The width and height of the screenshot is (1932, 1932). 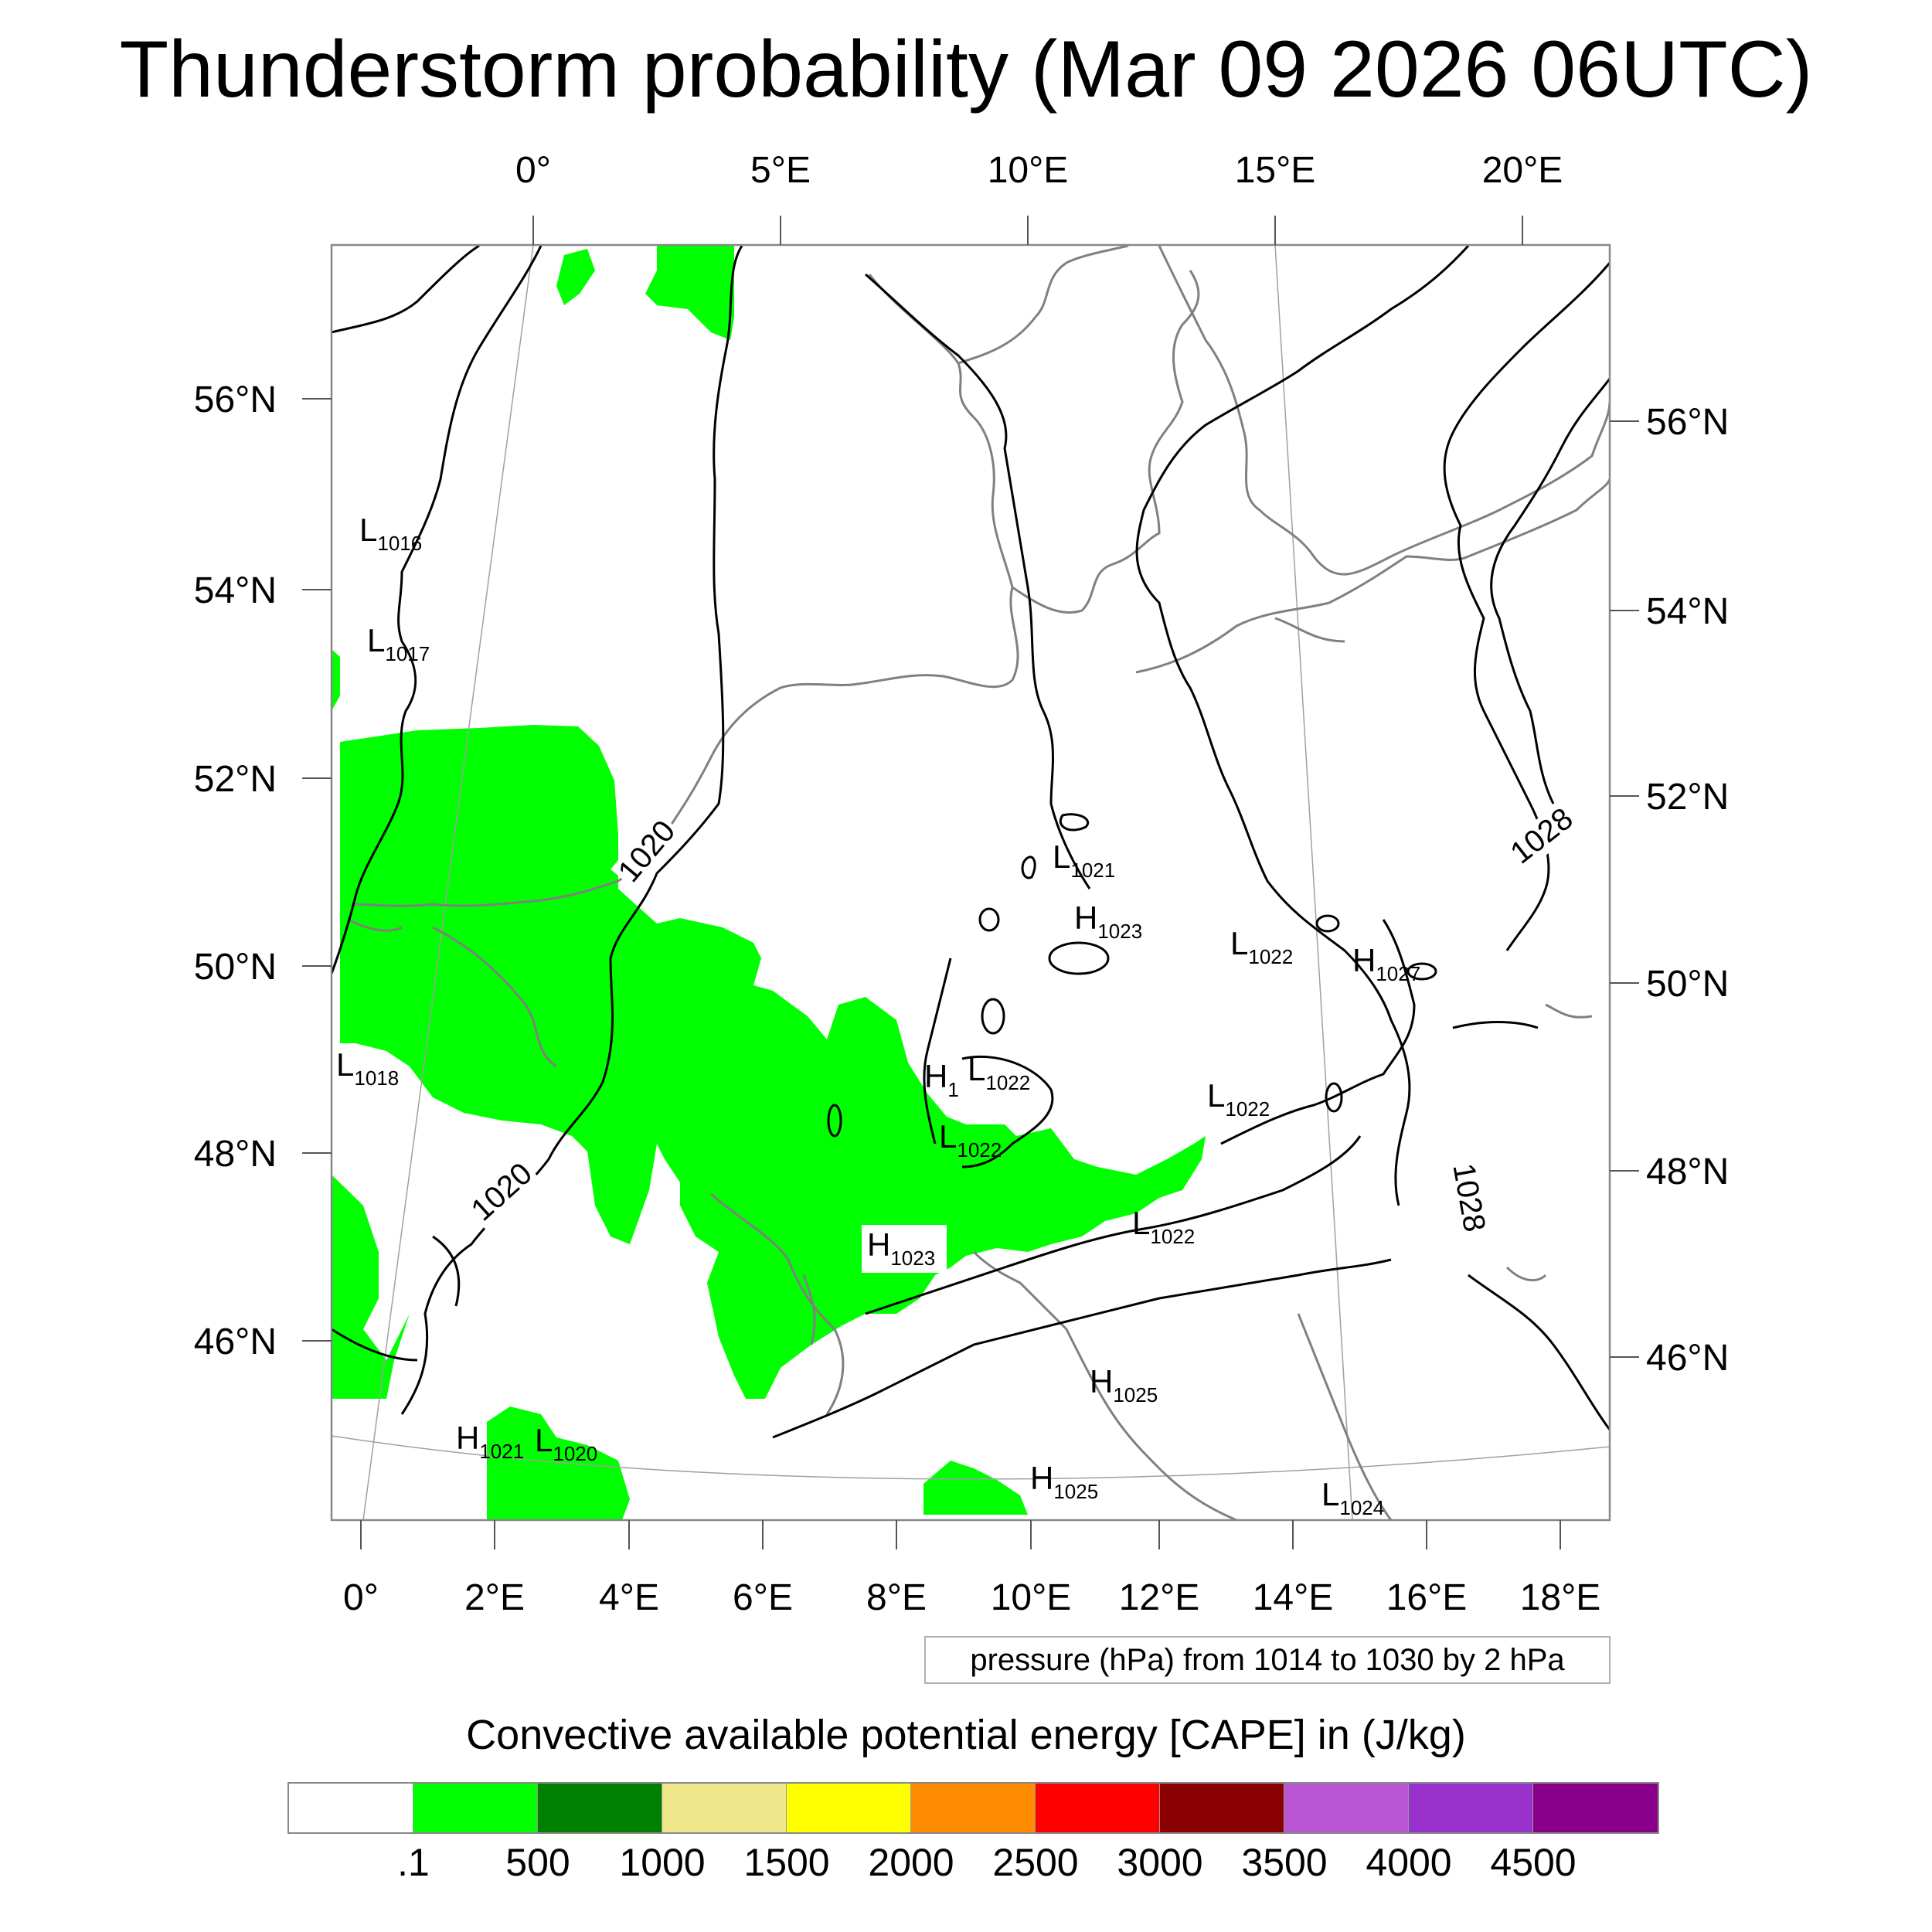 I want to click on bottom-lon-label: 8°E, so click(x=897, y=1598).